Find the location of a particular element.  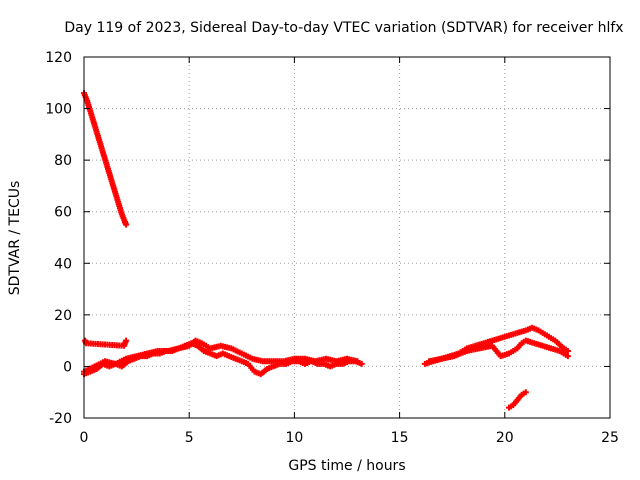

y-tick-label: 120 is located at coordinates (58, 58).